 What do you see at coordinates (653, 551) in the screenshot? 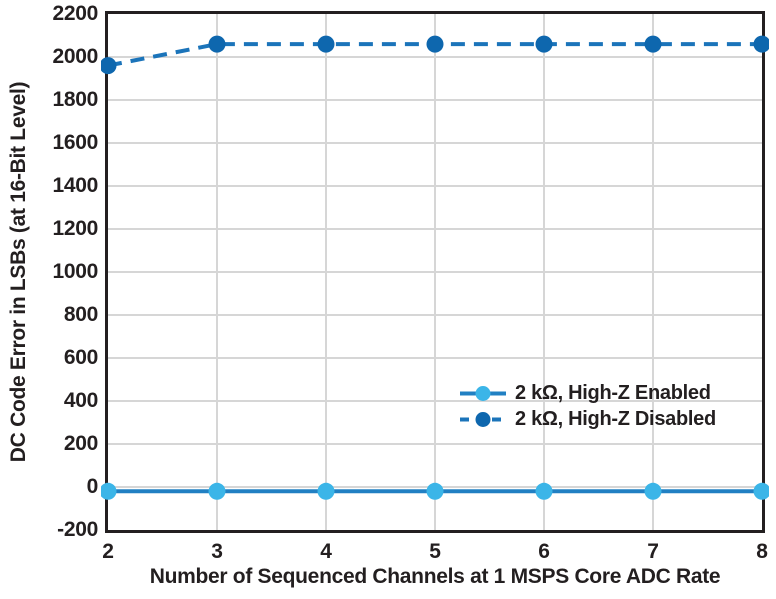
I see `x-tick-label: 7` at bounding box center [653, 551].